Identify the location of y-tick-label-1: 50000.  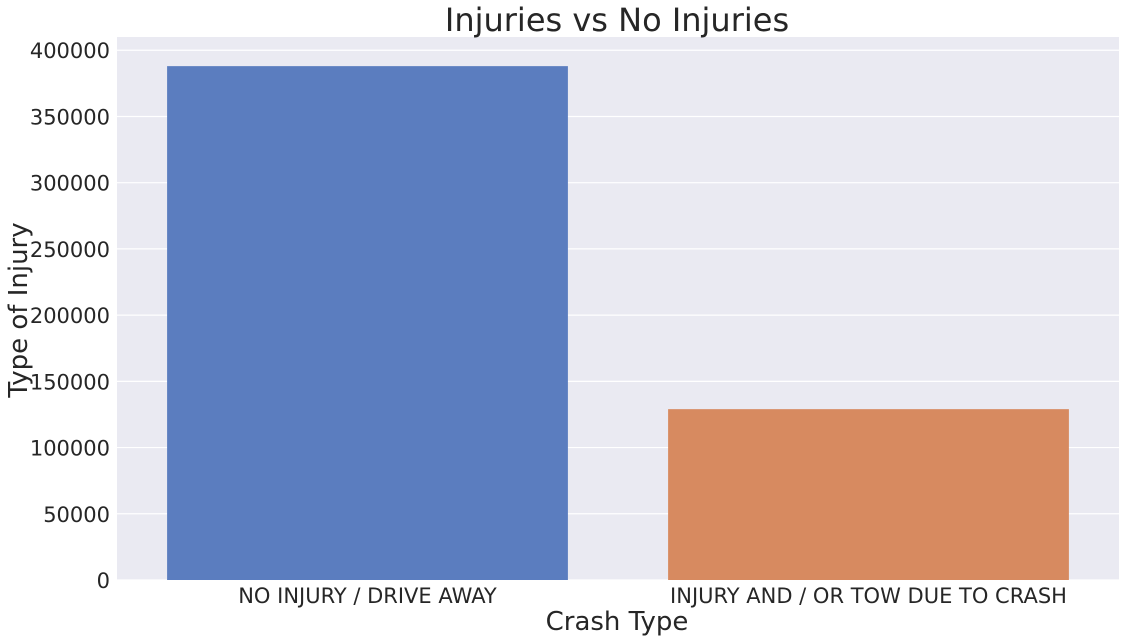
(76, 515).